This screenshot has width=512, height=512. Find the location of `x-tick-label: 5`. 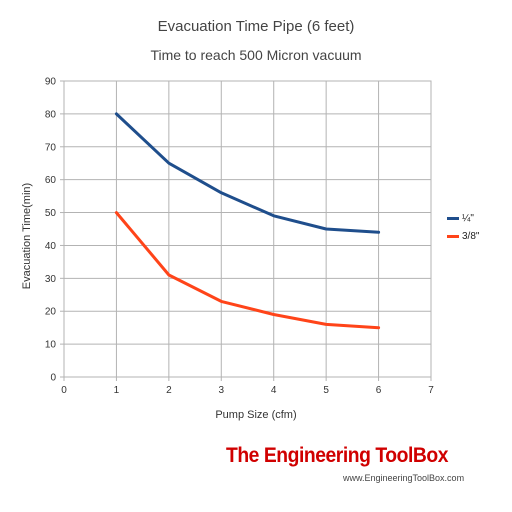

x-tick-label: 5 is located at coordinates (326, 390).